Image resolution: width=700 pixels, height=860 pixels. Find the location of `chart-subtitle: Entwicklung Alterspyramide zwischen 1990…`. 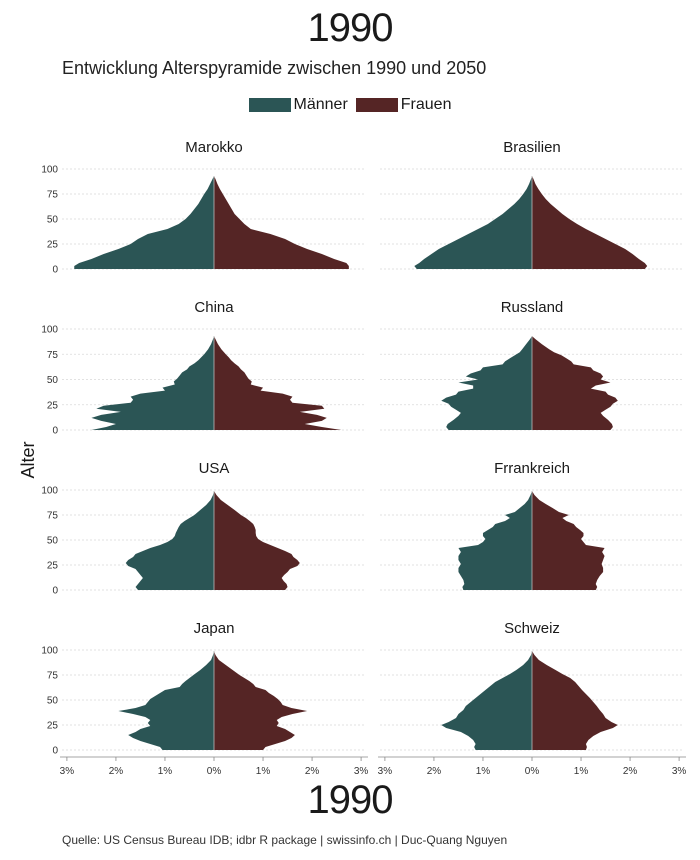

chart-subtitle: Entwicklung Alterspyramide zwischen 1990… is located at coordinates (274, 68).